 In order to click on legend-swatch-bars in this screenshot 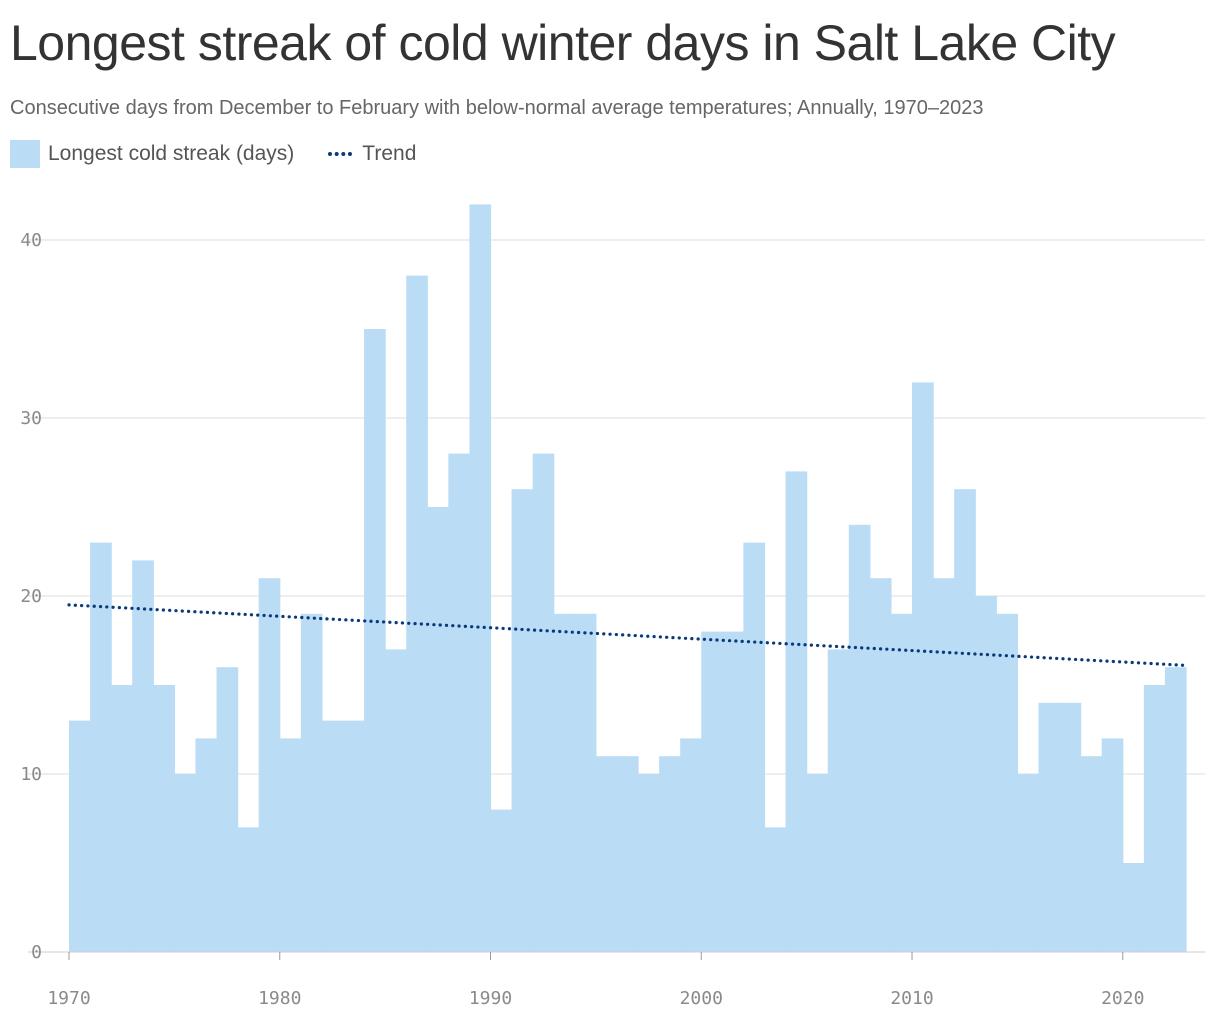, I will do `click(25, 154)`.